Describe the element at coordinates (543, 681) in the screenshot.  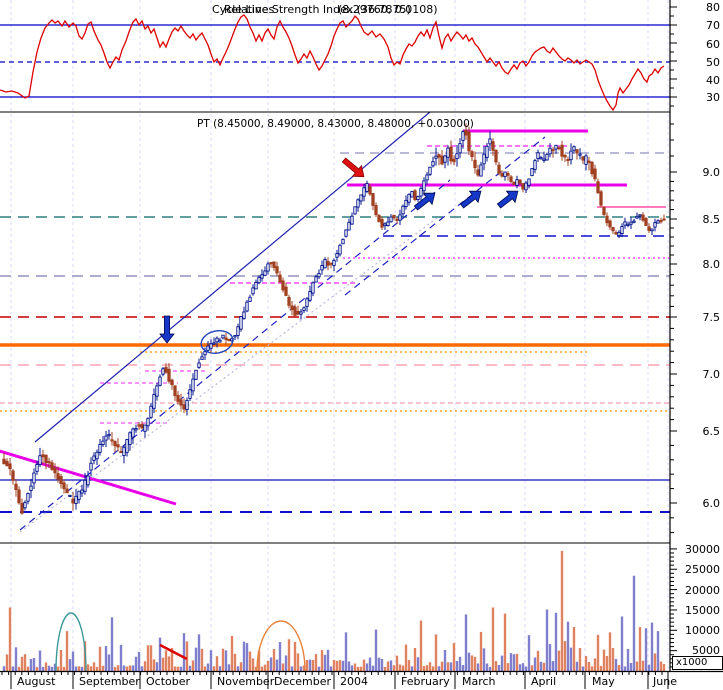
I see `month-label: April` at that location.